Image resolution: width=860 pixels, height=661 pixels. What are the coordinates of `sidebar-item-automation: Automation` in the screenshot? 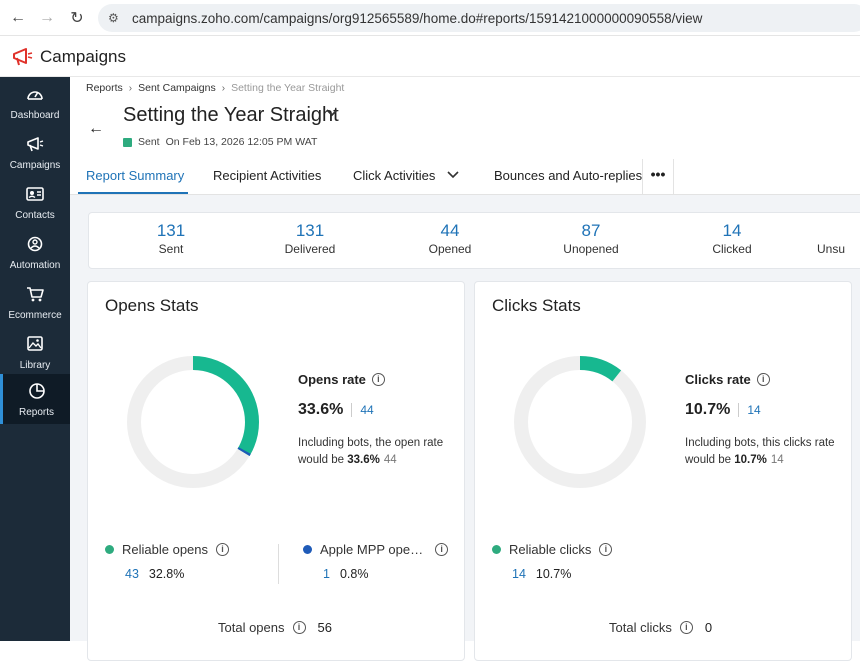 It's located at (35, 252).